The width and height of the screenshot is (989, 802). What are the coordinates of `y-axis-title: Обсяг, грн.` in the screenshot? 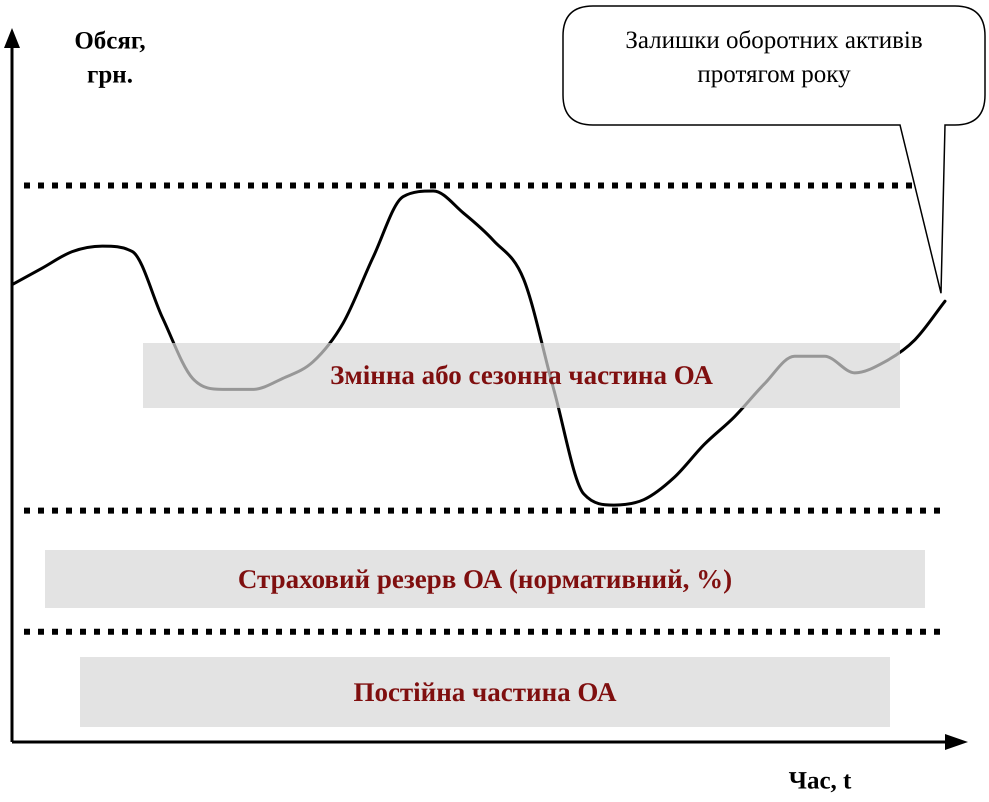 It's located at (110, 57).